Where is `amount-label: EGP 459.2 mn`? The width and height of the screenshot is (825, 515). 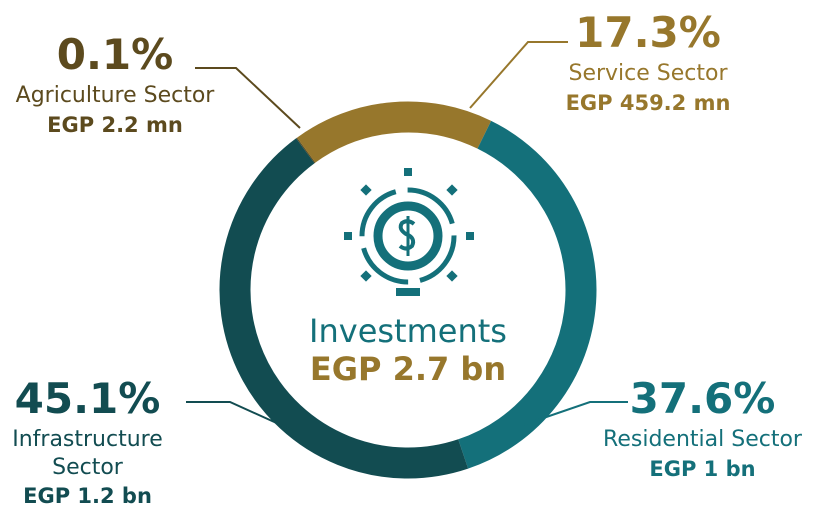
amount-label: EGP 459.2 mn is located at coordinates (648, 102).